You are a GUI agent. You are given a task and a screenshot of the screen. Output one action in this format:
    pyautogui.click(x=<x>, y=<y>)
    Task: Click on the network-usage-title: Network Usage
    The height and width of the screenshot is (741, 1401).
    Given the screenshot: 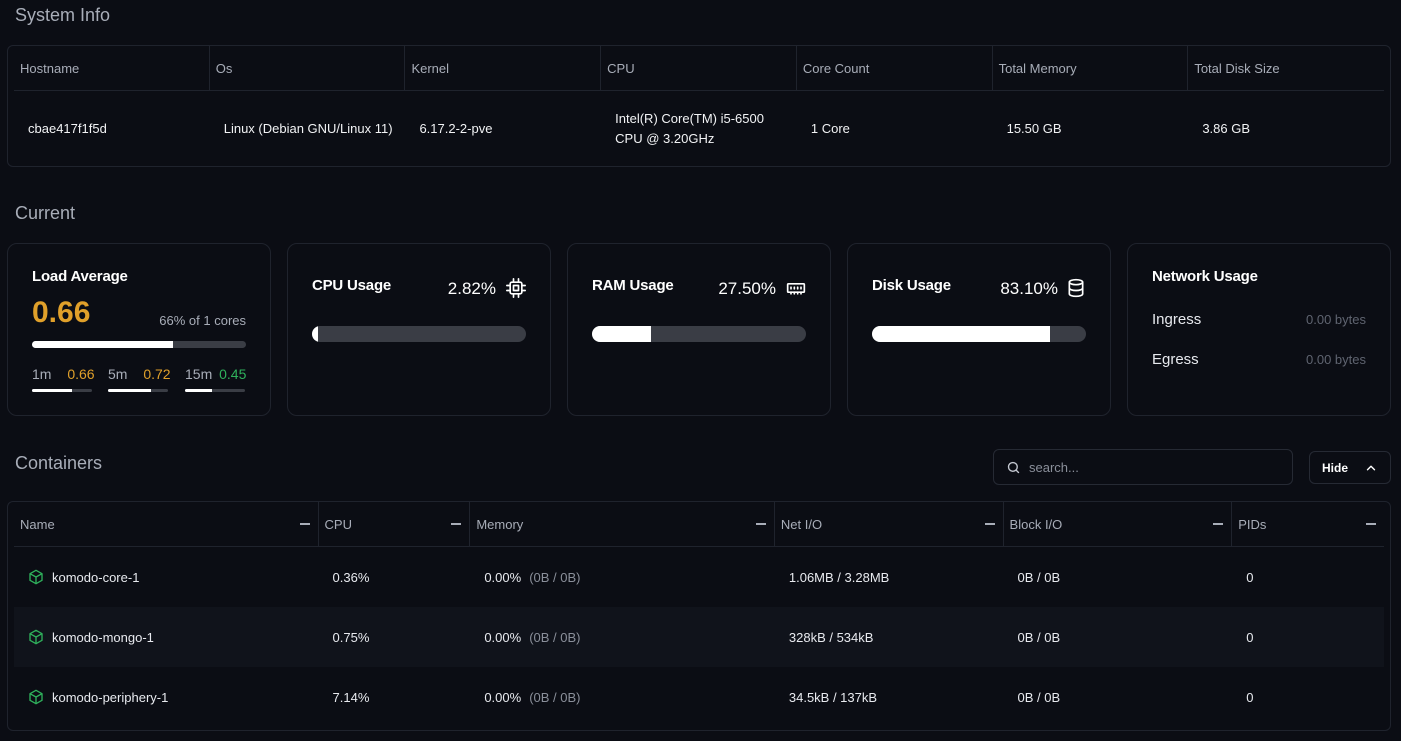 What is the action you would take?
    pyautogui.click(x=1205, y=276)
    